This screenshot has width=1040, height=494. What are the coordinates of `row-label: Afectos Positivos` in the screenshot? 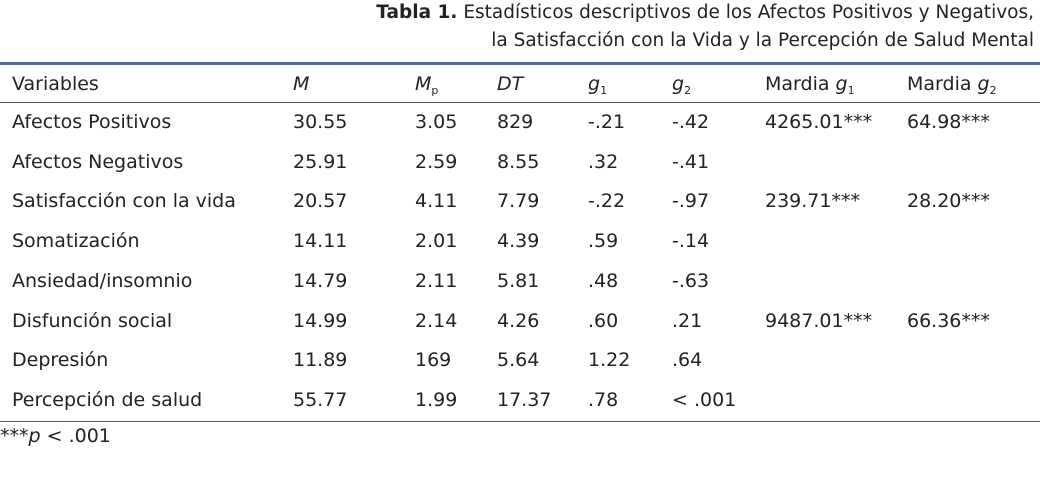 It's located at (92, 122).